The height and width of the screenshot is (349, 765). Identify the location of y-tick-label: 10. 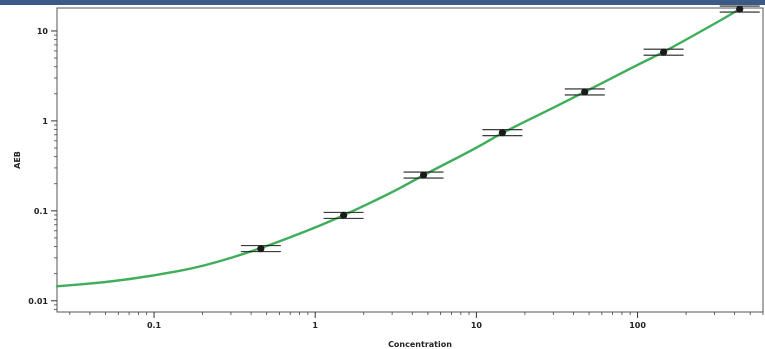
(43, 31).